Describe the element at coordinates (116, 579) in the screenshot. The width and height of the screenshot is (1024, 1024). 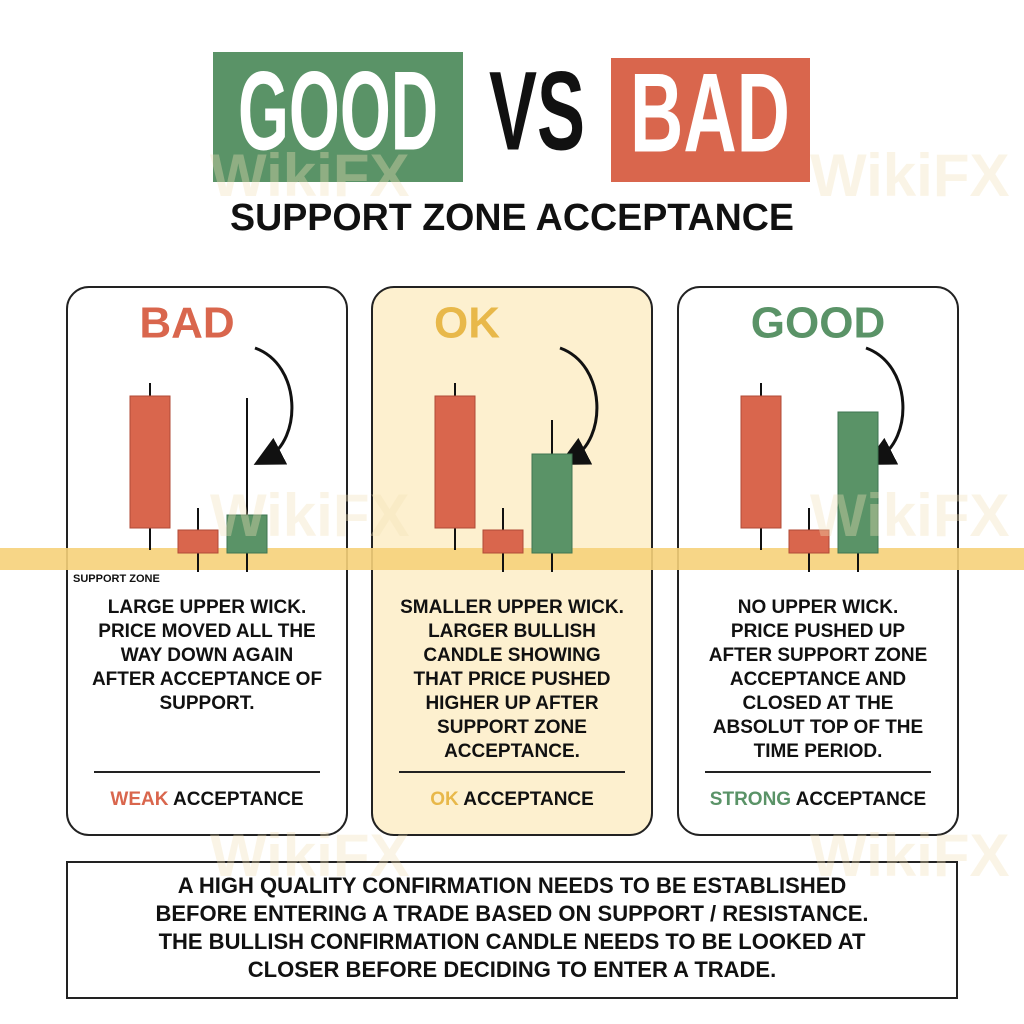
I see `support-zone-label: SUPPORT ZONE` at that location.